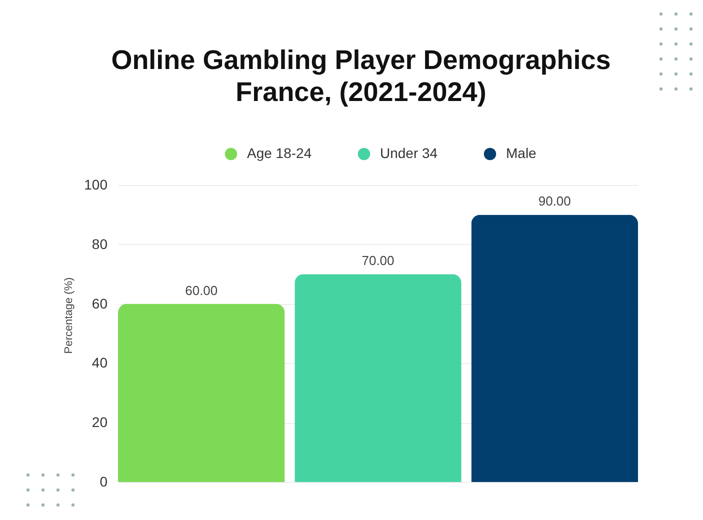 The height and width of the screenshot is (520, 703). I want to click on data-label: 70.00, so click(378, 260).